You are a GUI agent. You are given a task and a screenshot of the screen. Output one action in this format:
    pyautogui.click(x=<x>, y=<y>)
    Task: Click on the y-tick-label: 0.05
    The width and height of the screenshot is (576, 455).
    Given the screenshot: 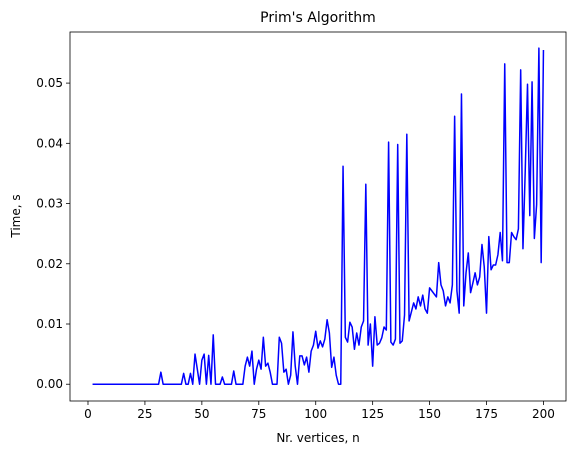 What is the action you would take?
    pyautogui.click(x=49, y=83)
    